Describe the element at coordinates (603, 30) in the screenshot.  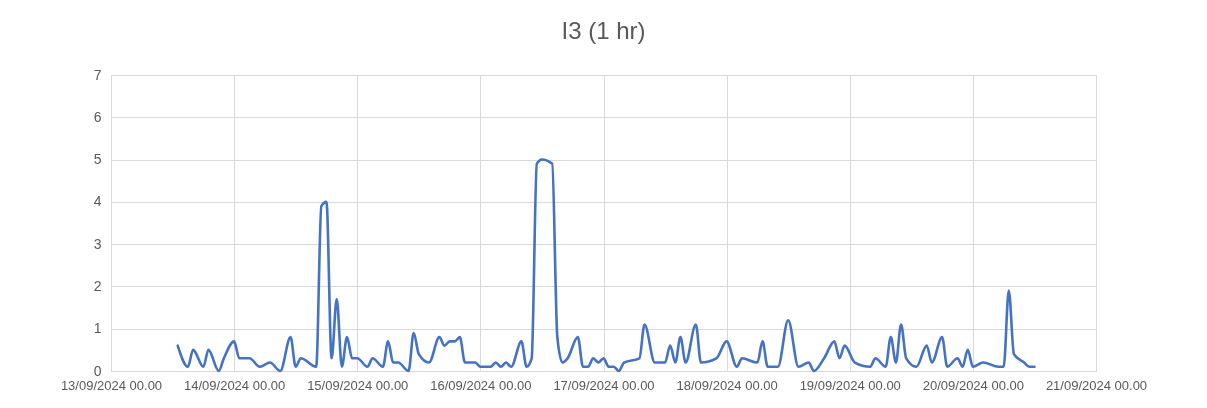
I see `chart-title: I3 (1 hr)` at that location.